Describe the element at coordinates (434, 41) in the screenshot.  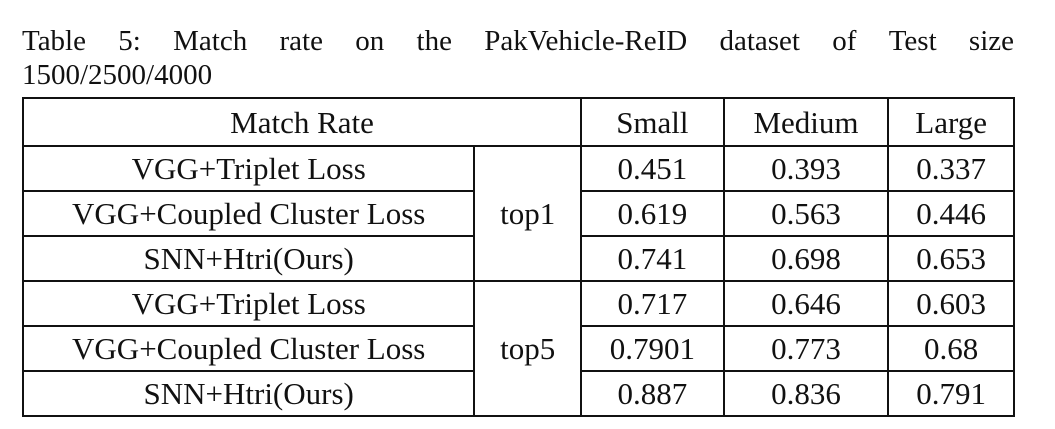
I see `caption-word: the` at that location.